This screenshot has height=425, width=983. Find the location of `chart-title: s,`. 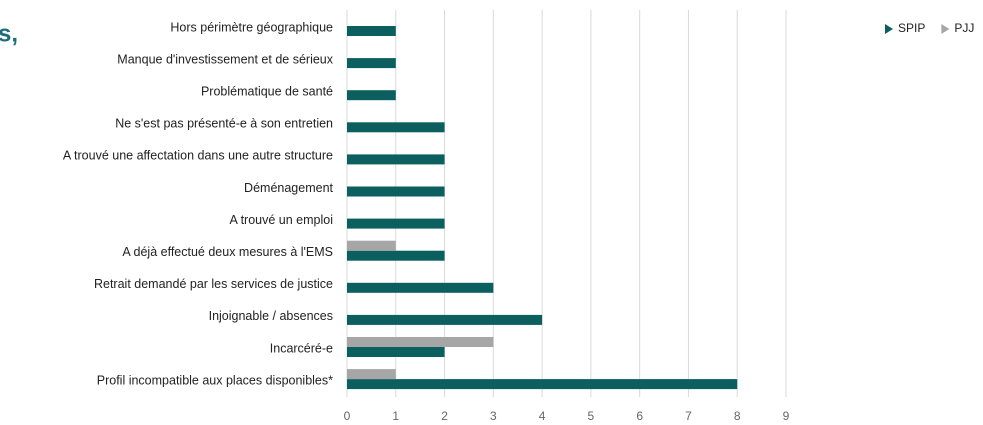

chart-title: s, is located at coordinates (9, 33).